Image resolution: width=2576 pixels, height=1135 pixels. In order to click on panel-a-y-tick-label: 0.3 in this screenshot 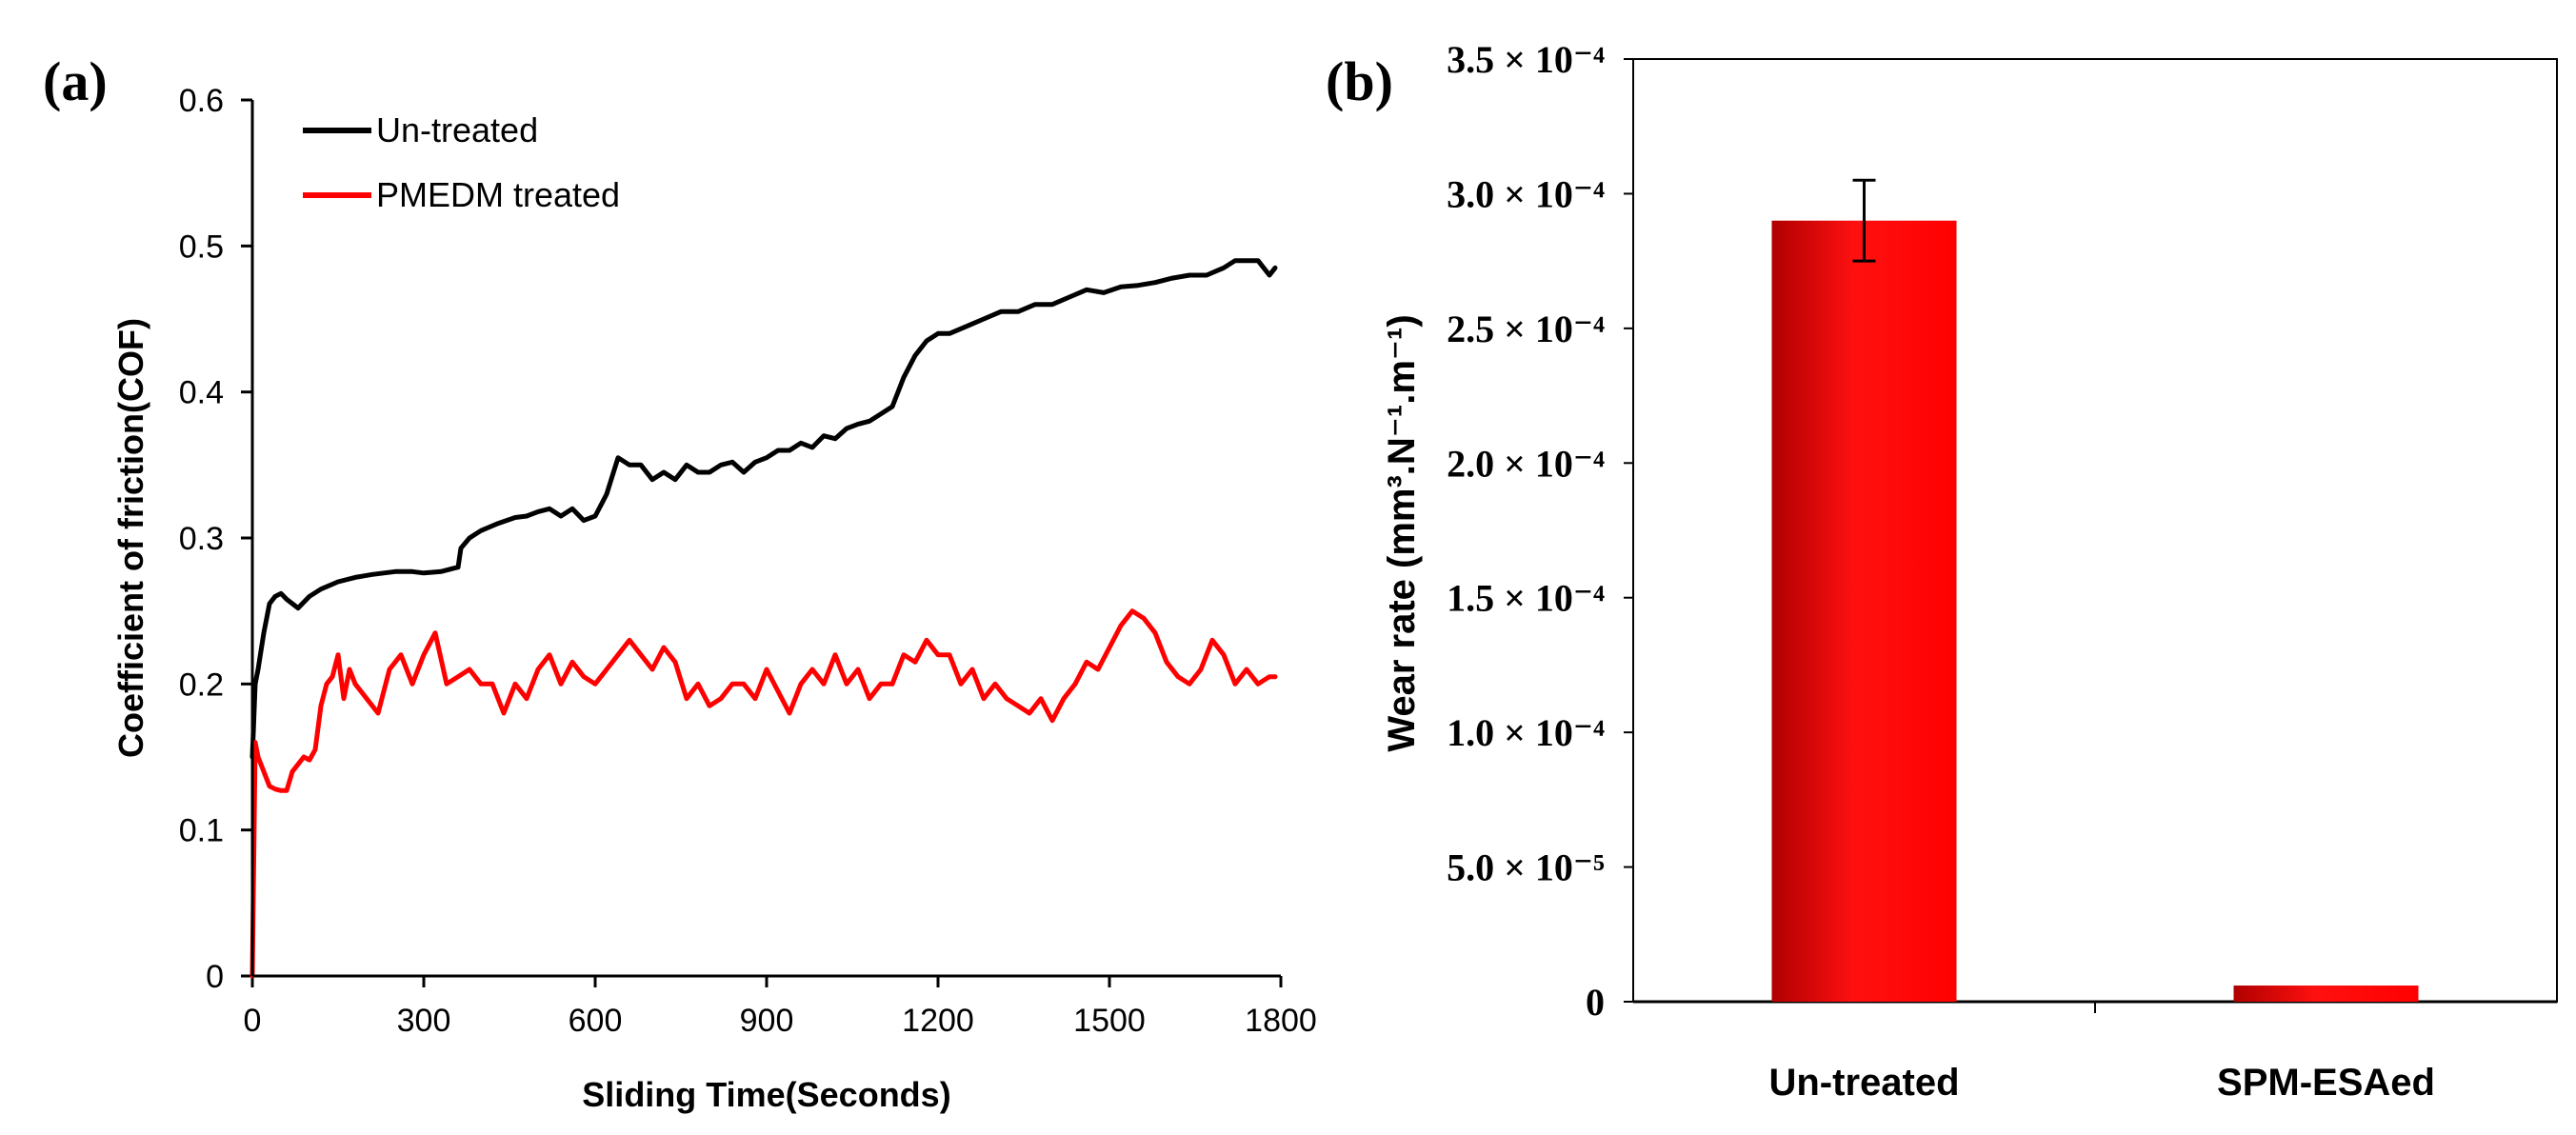, I will do `click(201, 539)`.